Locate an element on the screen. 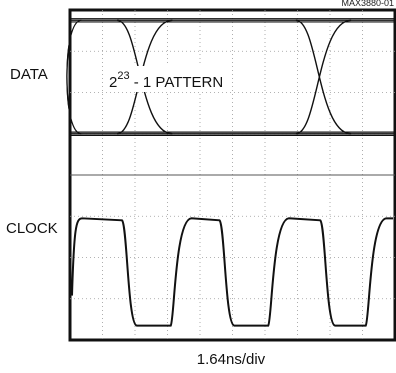 This screenshot has width=396, height=373. annotation-base: 2 is located at coordinates (113, 82).